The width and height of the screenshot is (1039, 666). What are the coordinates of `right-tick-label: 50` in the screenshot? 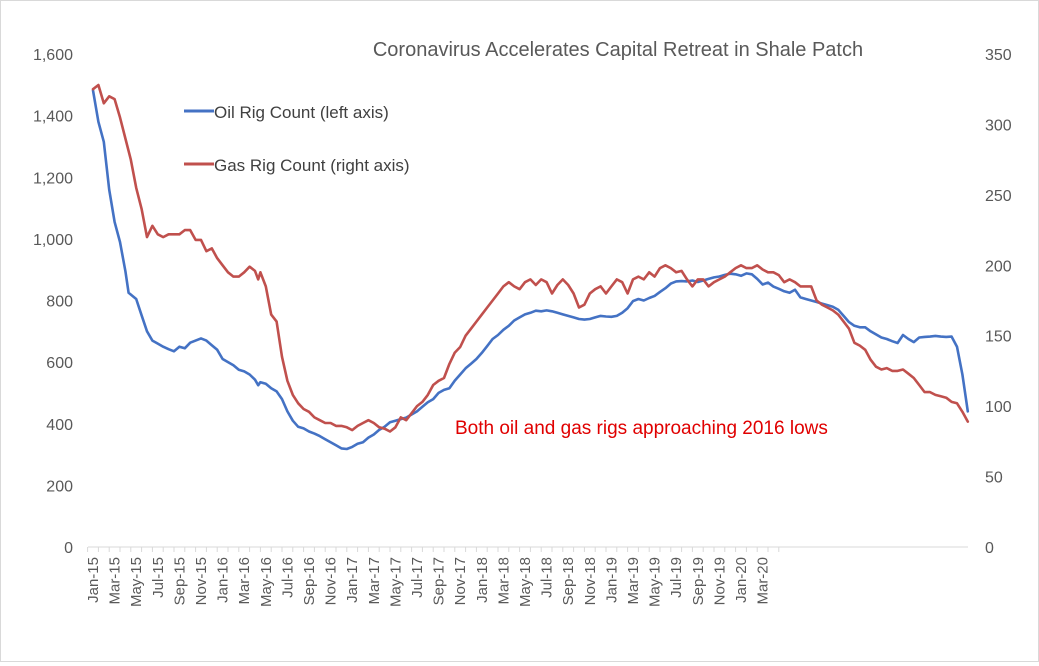 It's located at (994, 478).